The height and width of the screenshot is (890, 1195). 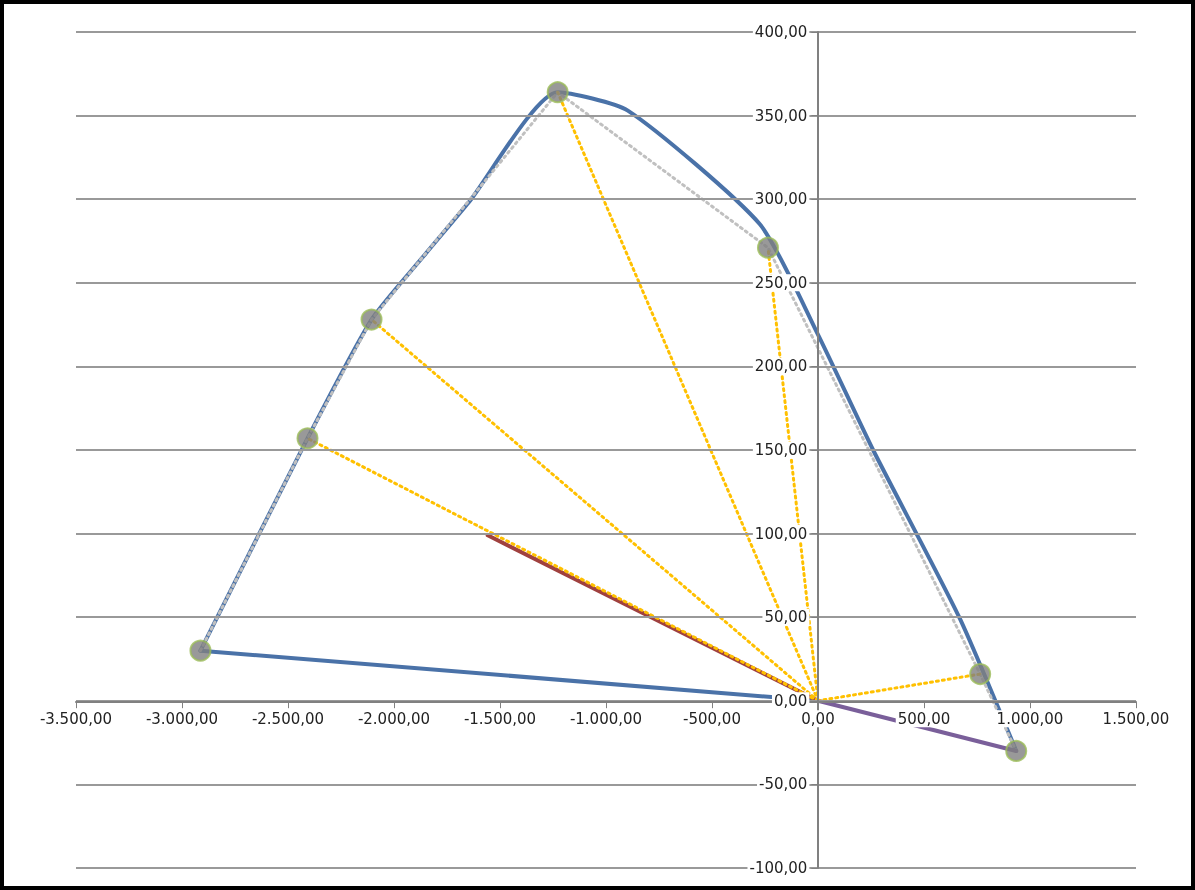 I want to click on x-tick-label: 500,00, so click(x=924, y=718).